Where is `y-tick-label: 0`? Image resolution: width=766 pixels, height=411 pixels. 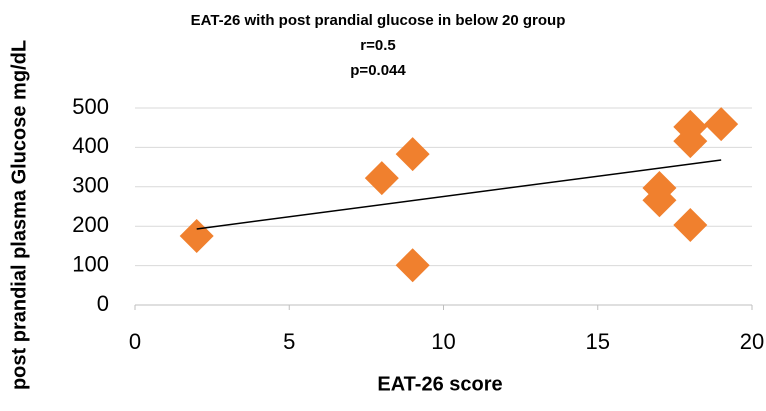 y-tick-label: 0 is located at coordinates (103, 303).